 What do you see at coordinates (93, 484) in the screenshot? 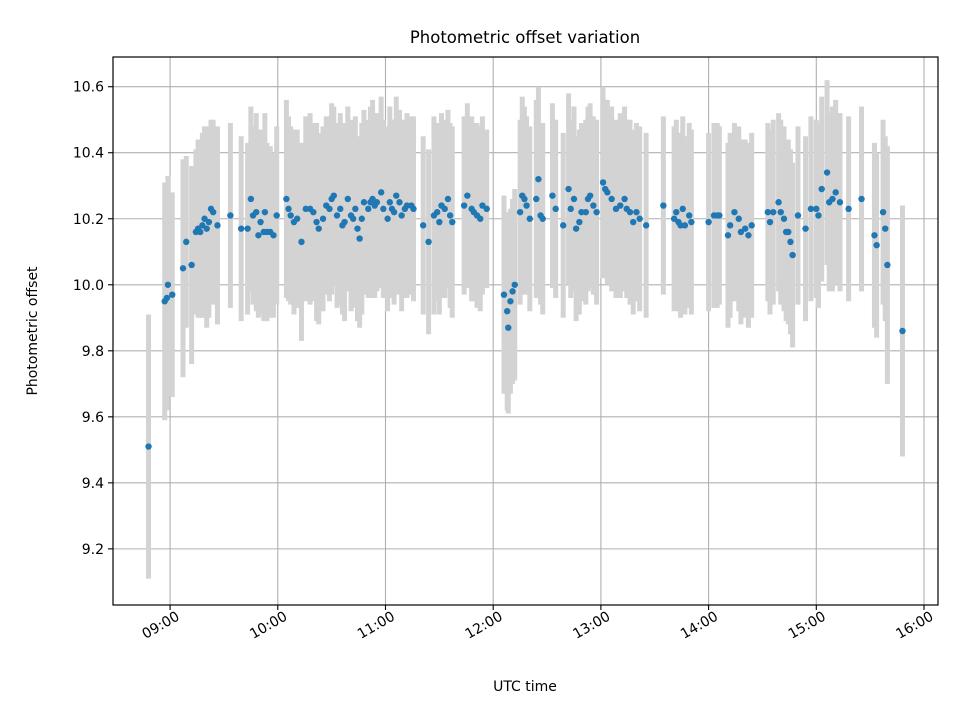
I see `y-tick-label: 9.4` at bounding box center [93, 484].